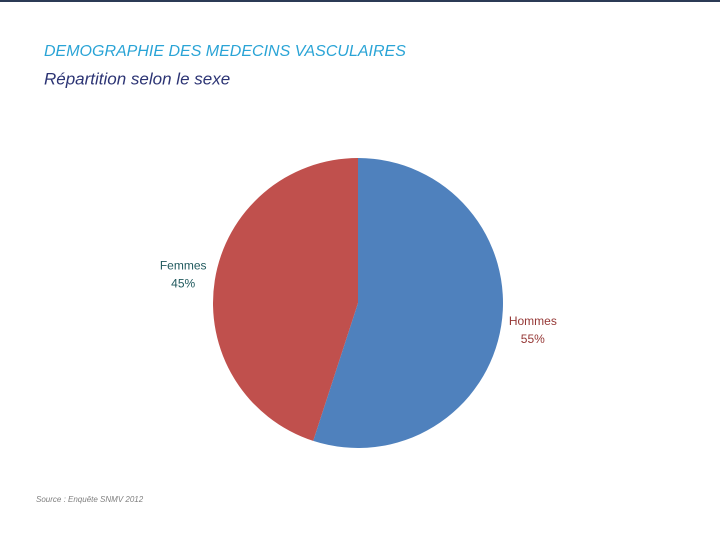 The width and height of the screenshot is (720, 540). Describe the element at coordinates (90, 499) in the screenshot. I see `source-note: Source : Enquête SNMV 2012` at that location.